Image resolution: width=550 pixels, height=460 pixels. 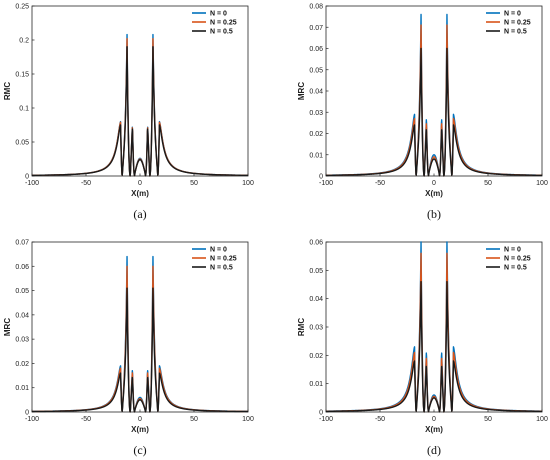 I want to click on panel-caption: (b), so click(x=434, y=214).